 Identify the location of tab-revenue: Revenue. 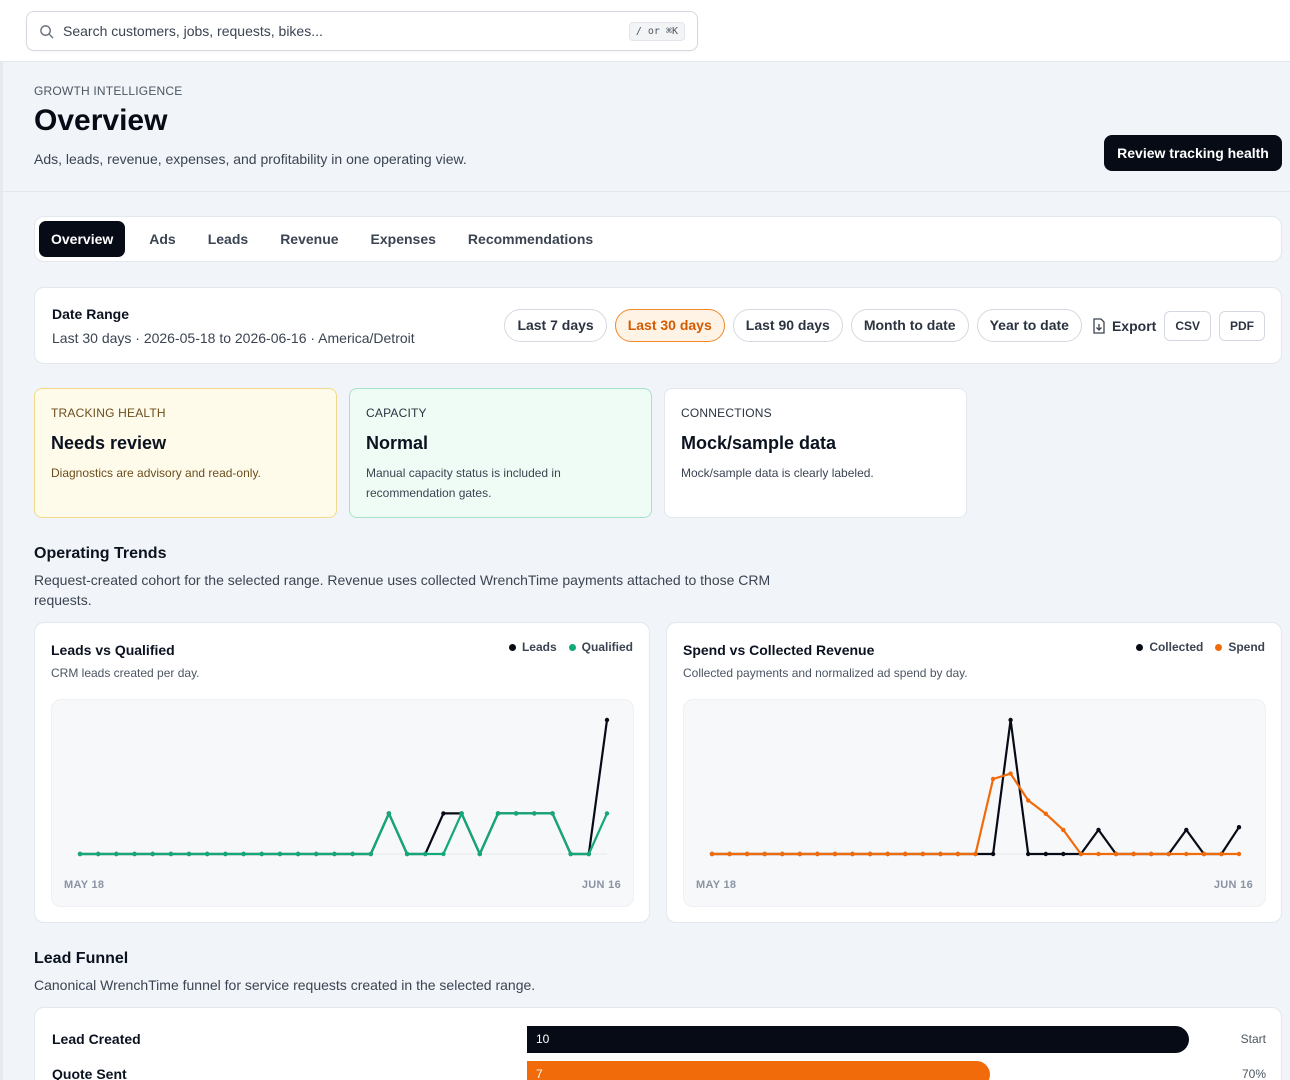
(309, 239).